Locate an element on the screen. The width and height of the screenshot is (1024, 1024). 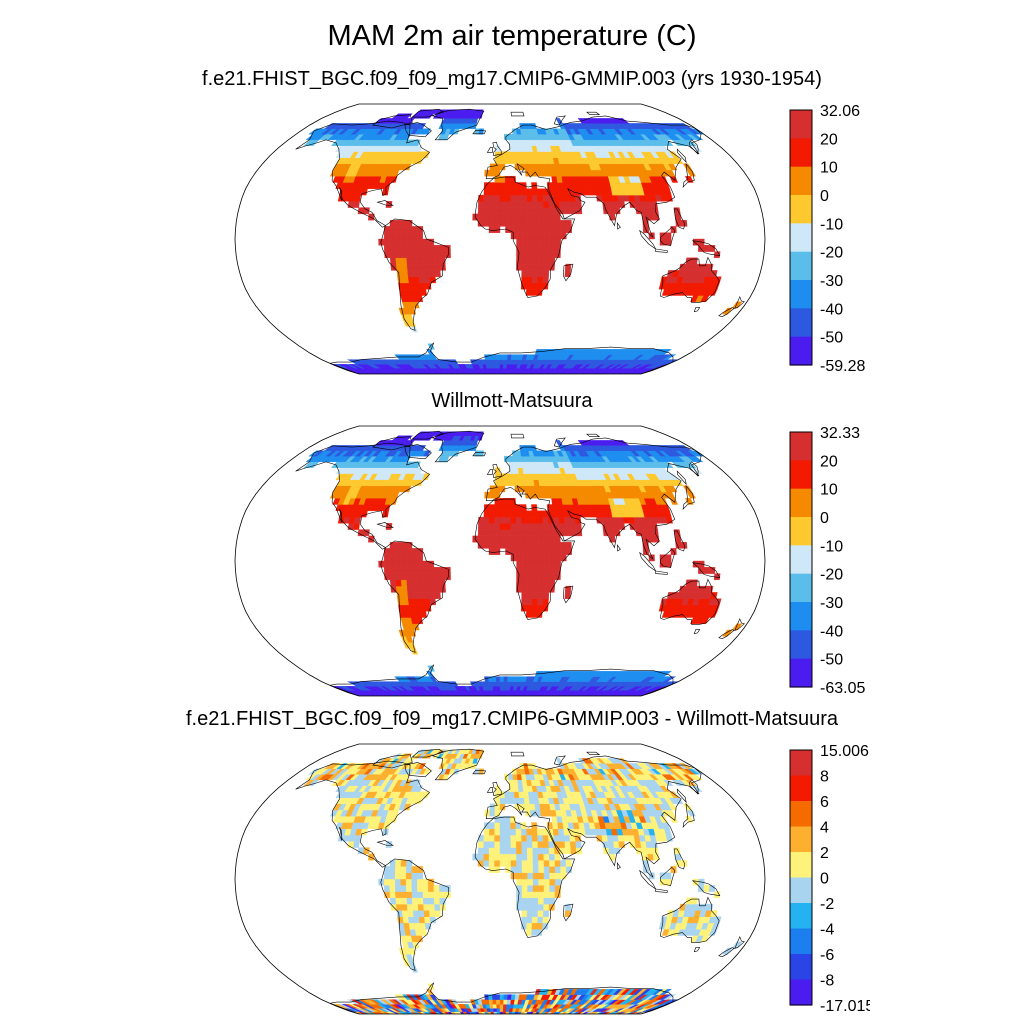
coastline-sri-lanka is located at coordinates (618, 226).